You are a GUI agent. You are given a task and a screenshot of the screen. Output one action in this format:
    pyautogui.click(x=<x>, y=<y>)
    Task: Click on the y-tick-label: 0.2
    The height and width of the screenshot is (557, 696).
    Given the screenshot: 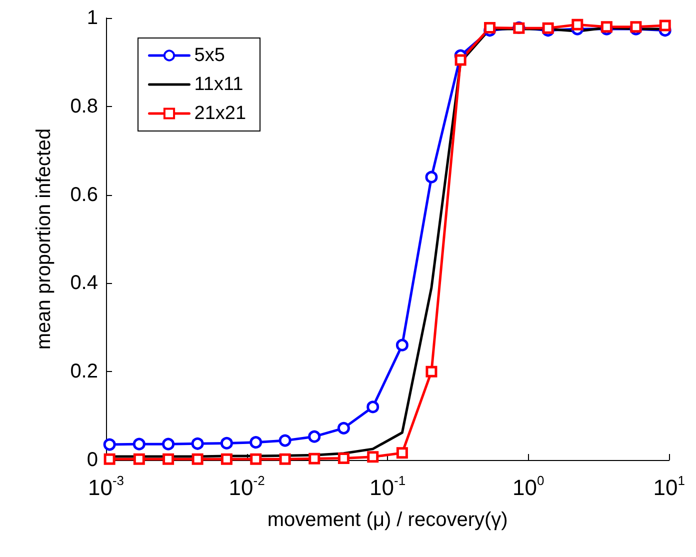 What is the action you would take?
    pyautogui.click(x=84, y=371)
    